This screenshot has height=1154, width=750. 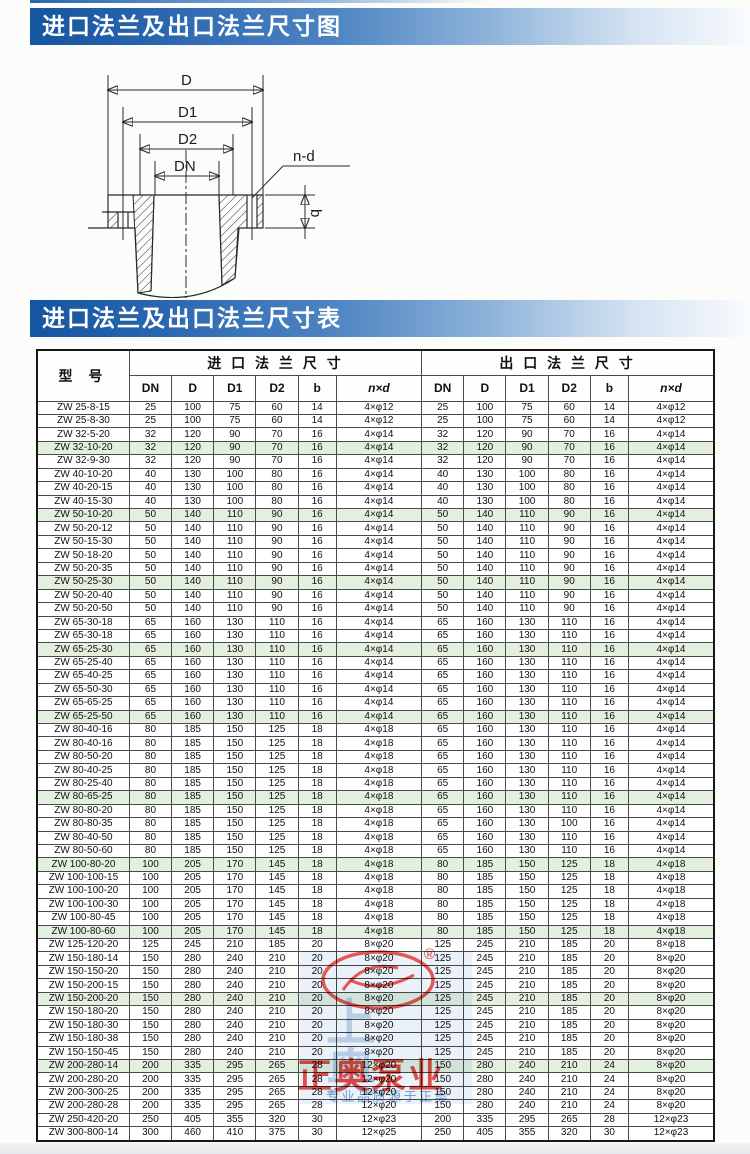 What do you see at coordinates (150, 676) in the screenshot?
I see `inlet-dn-cell: 65` at bounding box center [150, 676].